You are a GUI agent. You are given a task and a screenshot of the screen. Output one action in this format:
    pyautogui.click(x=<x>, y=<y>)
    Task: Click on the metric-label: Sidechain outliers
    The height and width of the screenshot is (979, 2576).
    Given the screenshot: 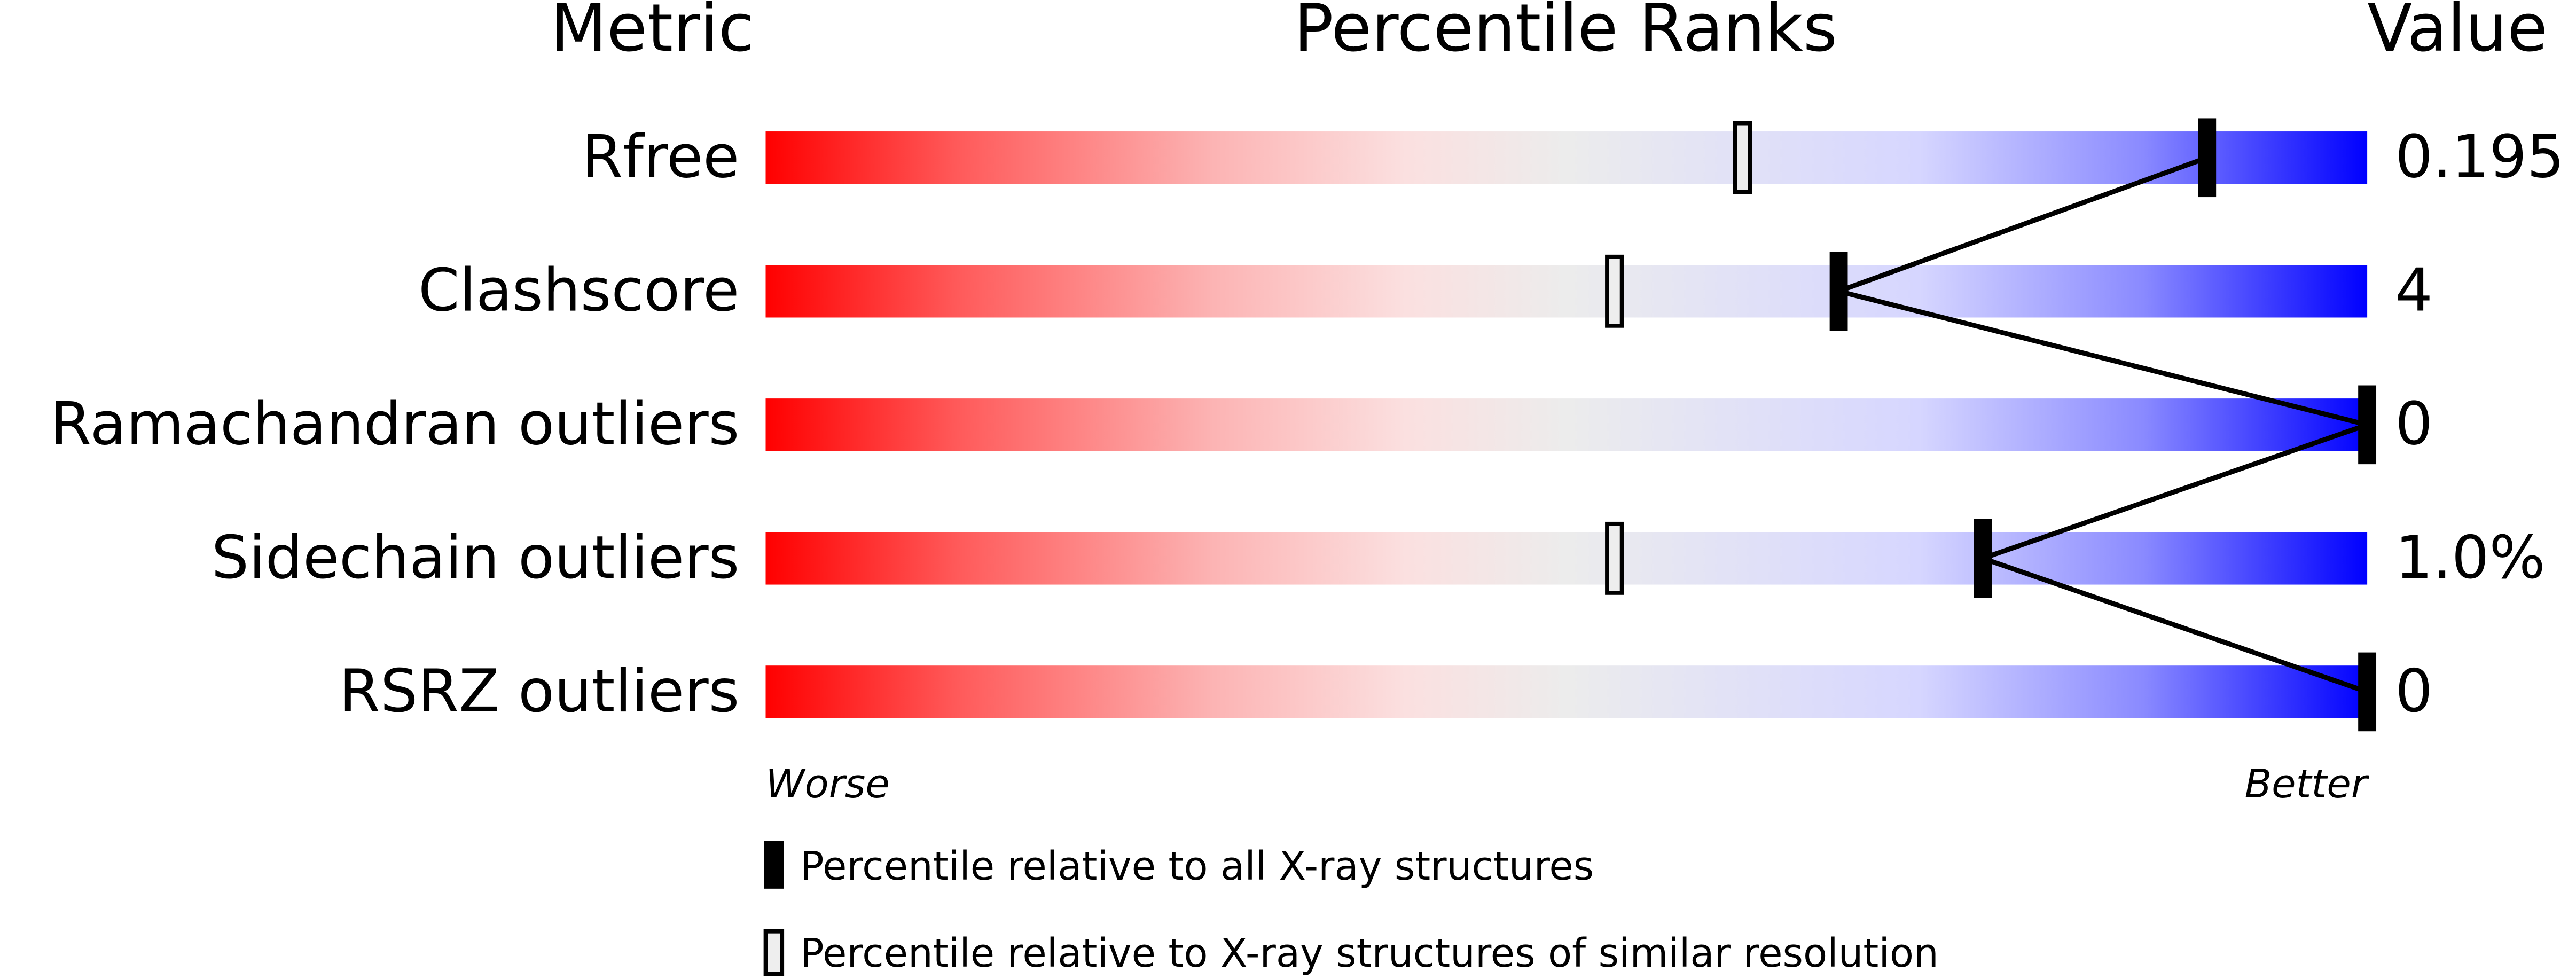 What is the action you would take?
    pyautogui.click(x=476, y=557)
    